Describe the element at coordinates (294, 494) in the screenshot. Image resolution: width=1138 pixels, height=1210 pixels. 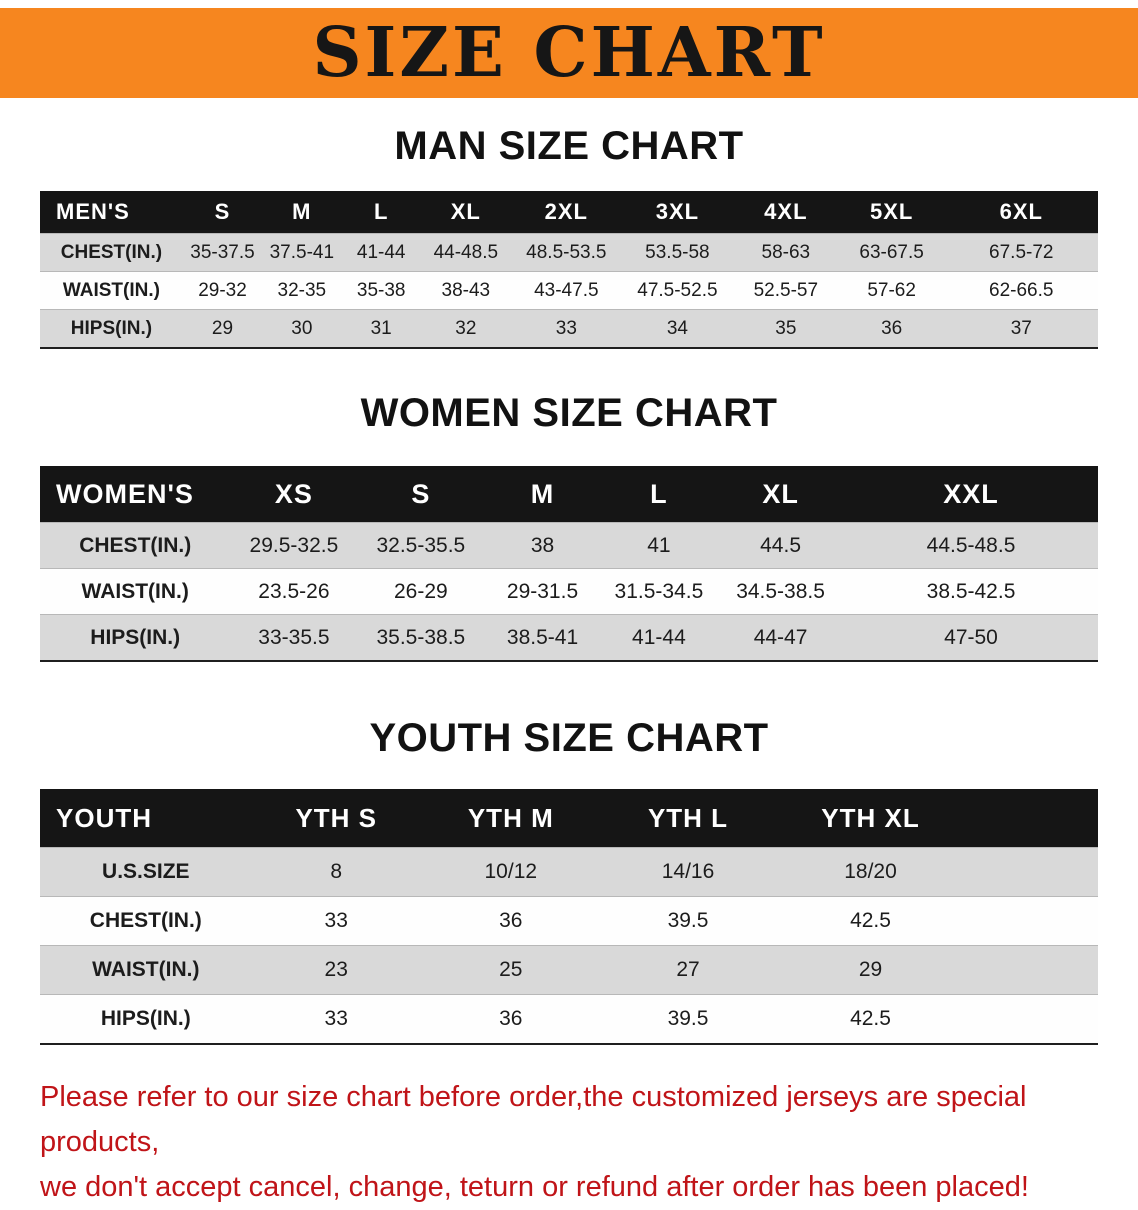
I see `size-column-header: XS` at that location.